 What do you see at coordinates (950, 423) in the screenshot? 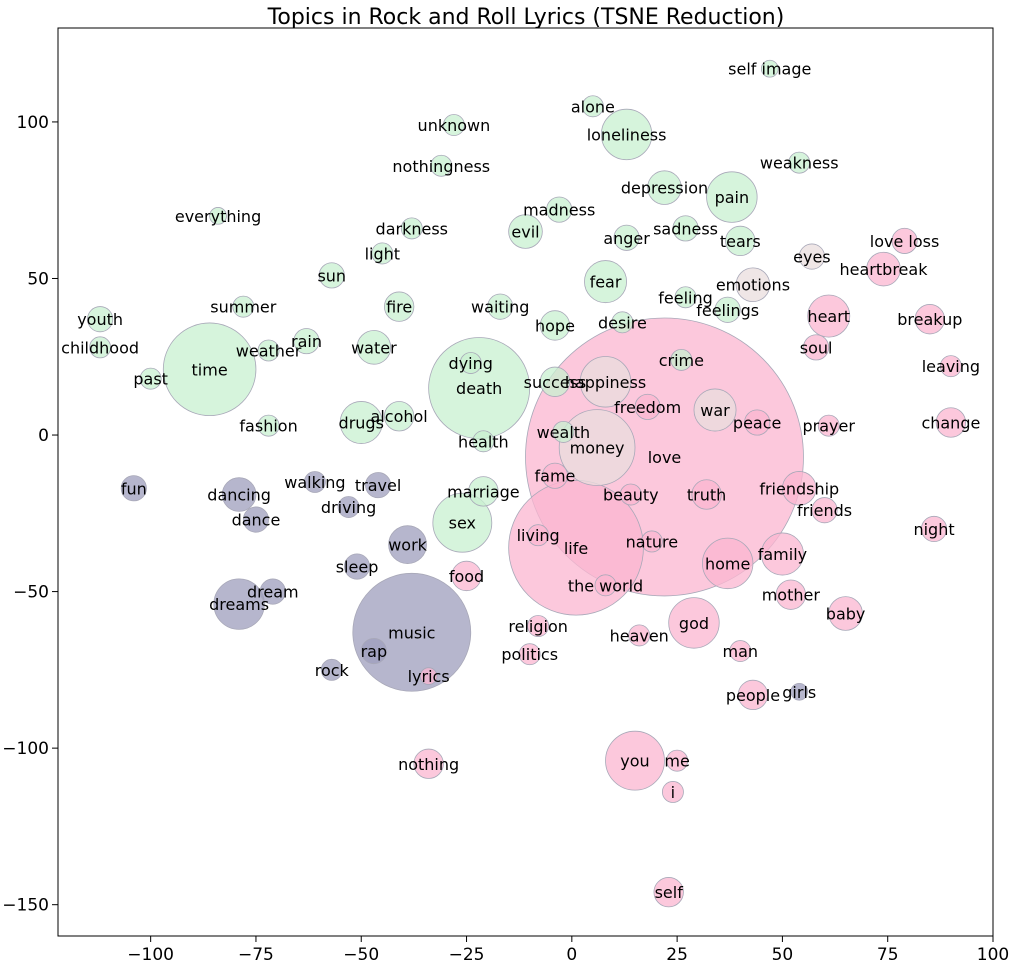
I see `bubble-label-change: change` at bounding box center [950, 423].